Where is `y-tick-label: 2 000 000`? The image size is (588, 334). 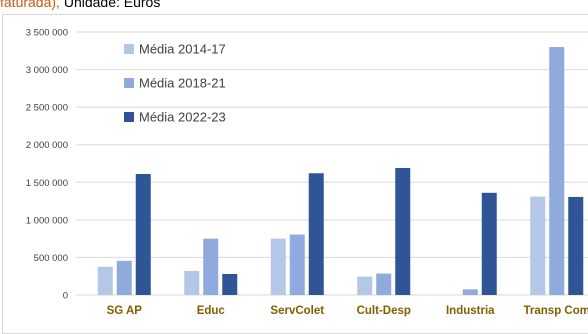
y-tick-label: 2 000 000 is located at coordinates (47, 145).